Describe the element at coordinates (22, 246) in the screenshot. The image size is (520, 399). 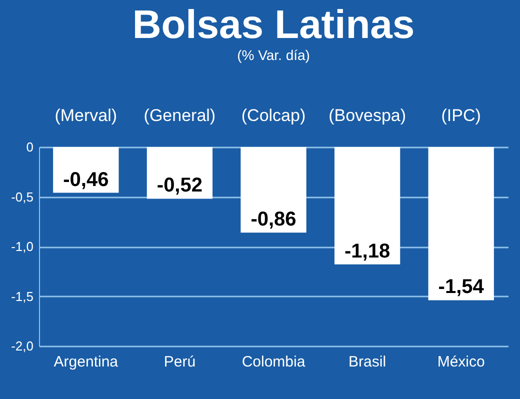
I see `y-tick-label: -1,0` at that location.